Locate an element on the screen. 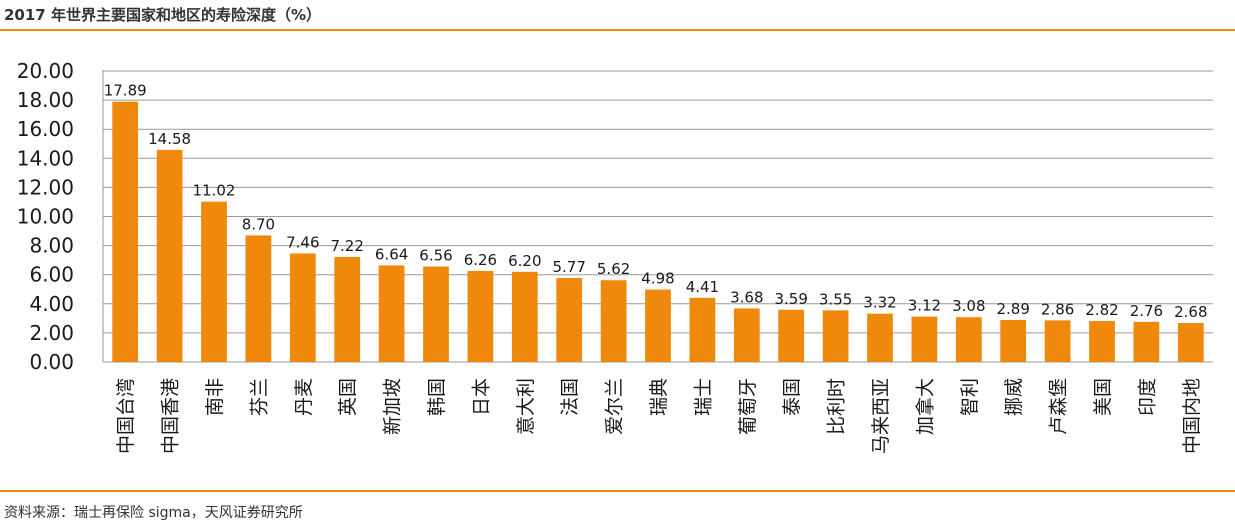 The width and height of the screenshot is (1235, 528). data-label: 2.68 is located at coordinates (1190, 312).